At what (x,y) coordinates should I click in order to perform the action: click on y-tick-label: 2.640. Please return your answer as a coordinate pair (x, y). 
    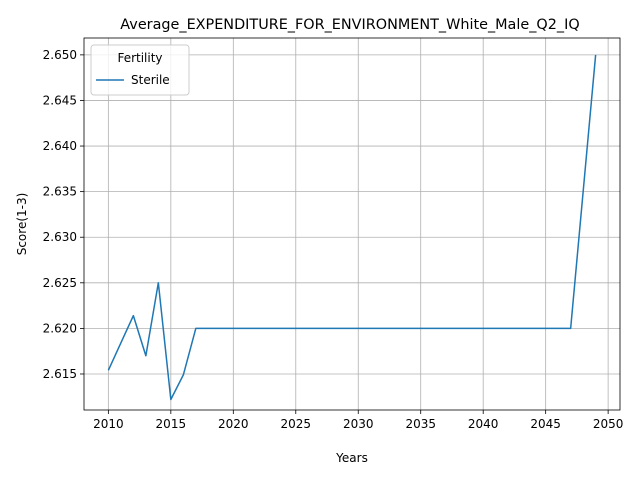
    Looking at the image, I should click on (60, 146).